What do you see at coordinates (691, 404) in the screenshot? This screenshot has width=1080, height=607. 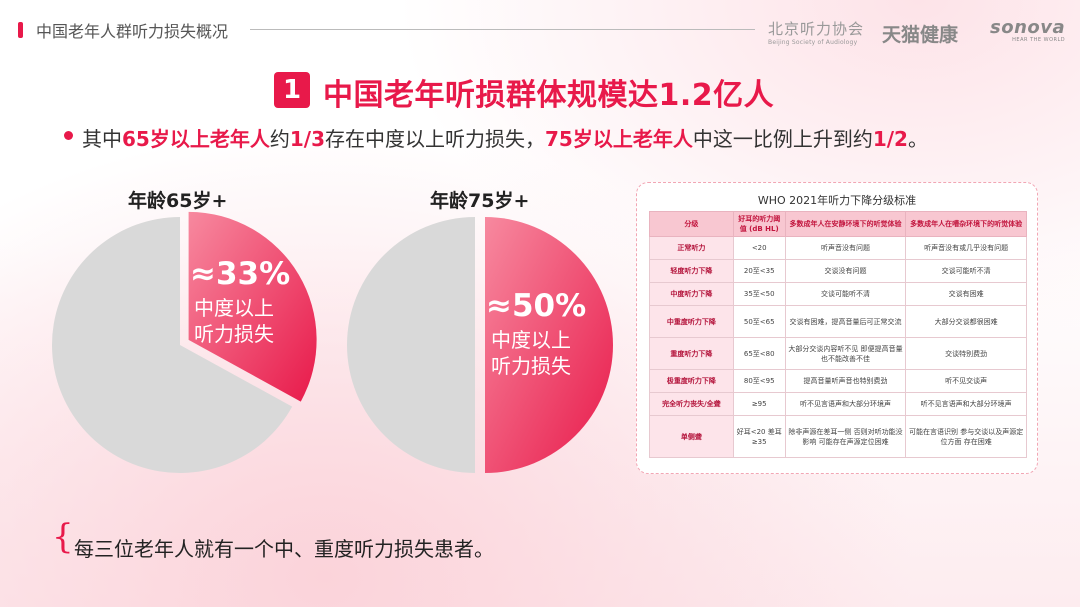 I see `who-grade-cell: 完全听力丧失/全聋` at bounding box center [691, 404].